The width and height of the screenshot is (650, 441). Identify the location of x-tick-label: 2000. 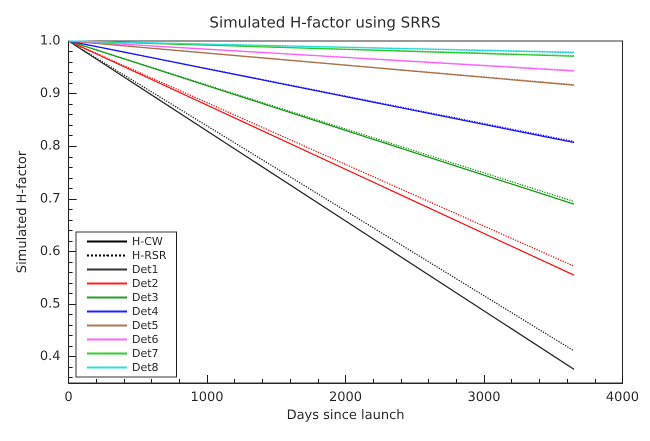
(345, 397).